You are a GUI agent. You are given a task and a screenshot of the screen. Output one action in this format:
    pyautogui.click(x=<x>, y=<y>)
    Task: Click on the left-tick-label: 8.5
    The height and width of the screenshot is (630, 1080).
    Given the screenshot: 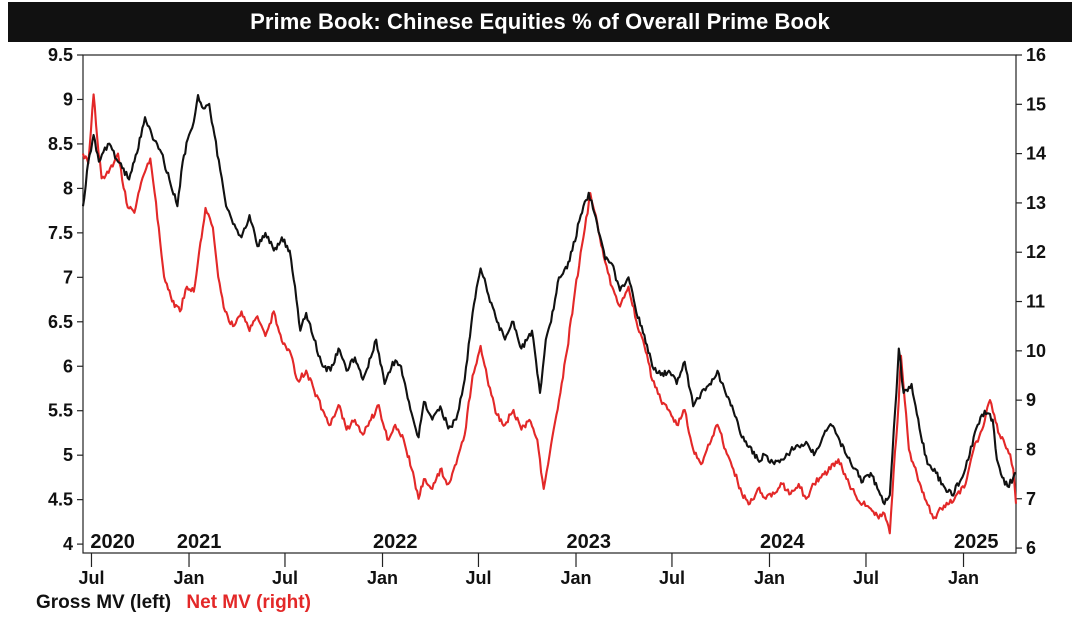 What is the action you would take?
    pyautogui.click(x=60, y=144)
    